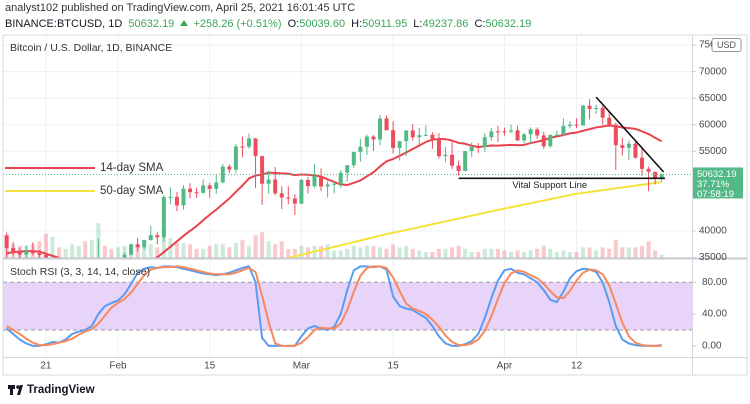 This screenshot has height=404, width=750. What do you see at coordinates (15, 390) in the screenshot?
I see `tradingview-logo` at bounding box center [15, 390].